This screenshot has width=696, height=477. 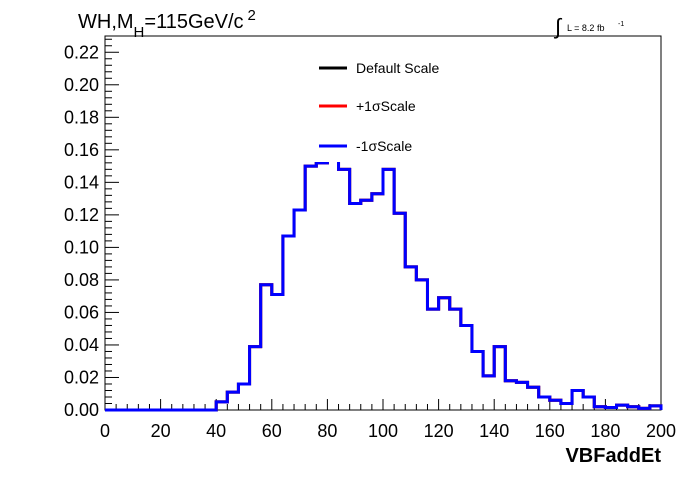 What do you see at coordinates (252, 15) in the screenshot?
I see `title-superscript: 2` at bounding box center [252, 15].